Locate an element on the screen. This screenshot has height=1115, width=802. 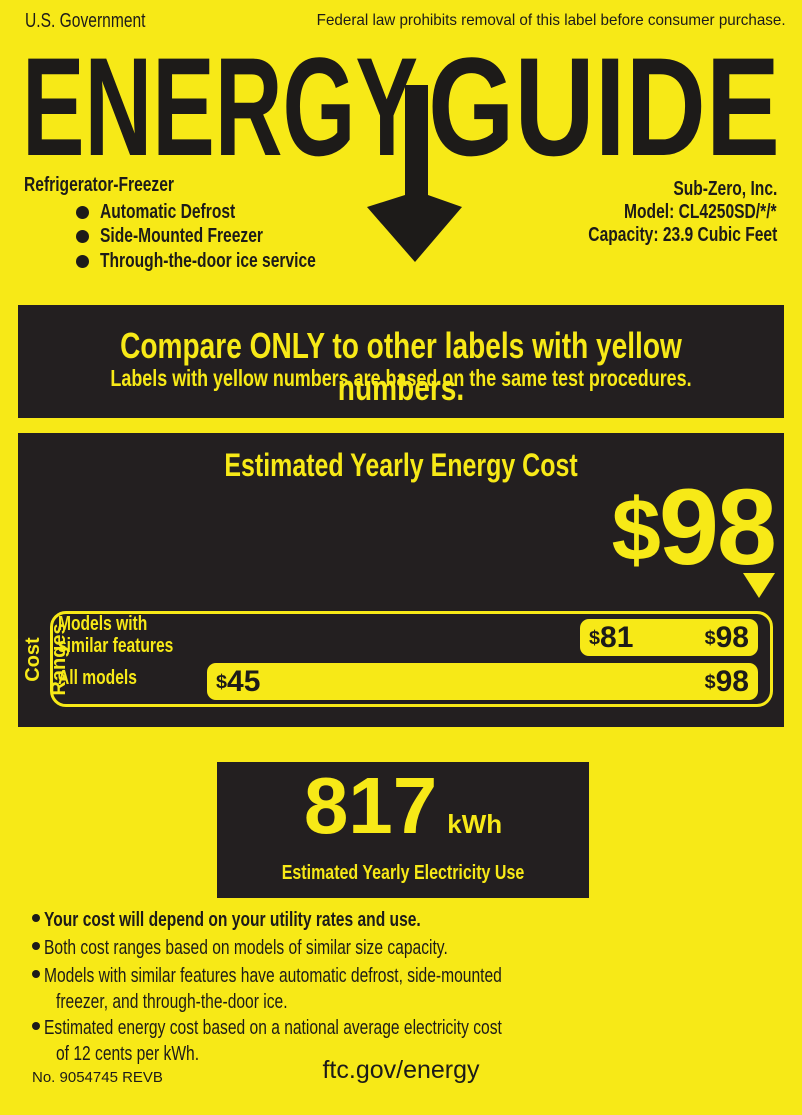
down-triangle-icon is located at coordinates (759, 585).